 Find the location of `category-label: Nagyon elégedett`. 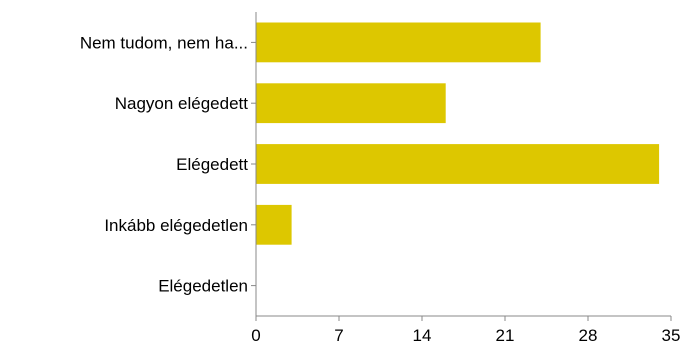

category-label: Nagyon elégedett is located at coordinates (182, 103).